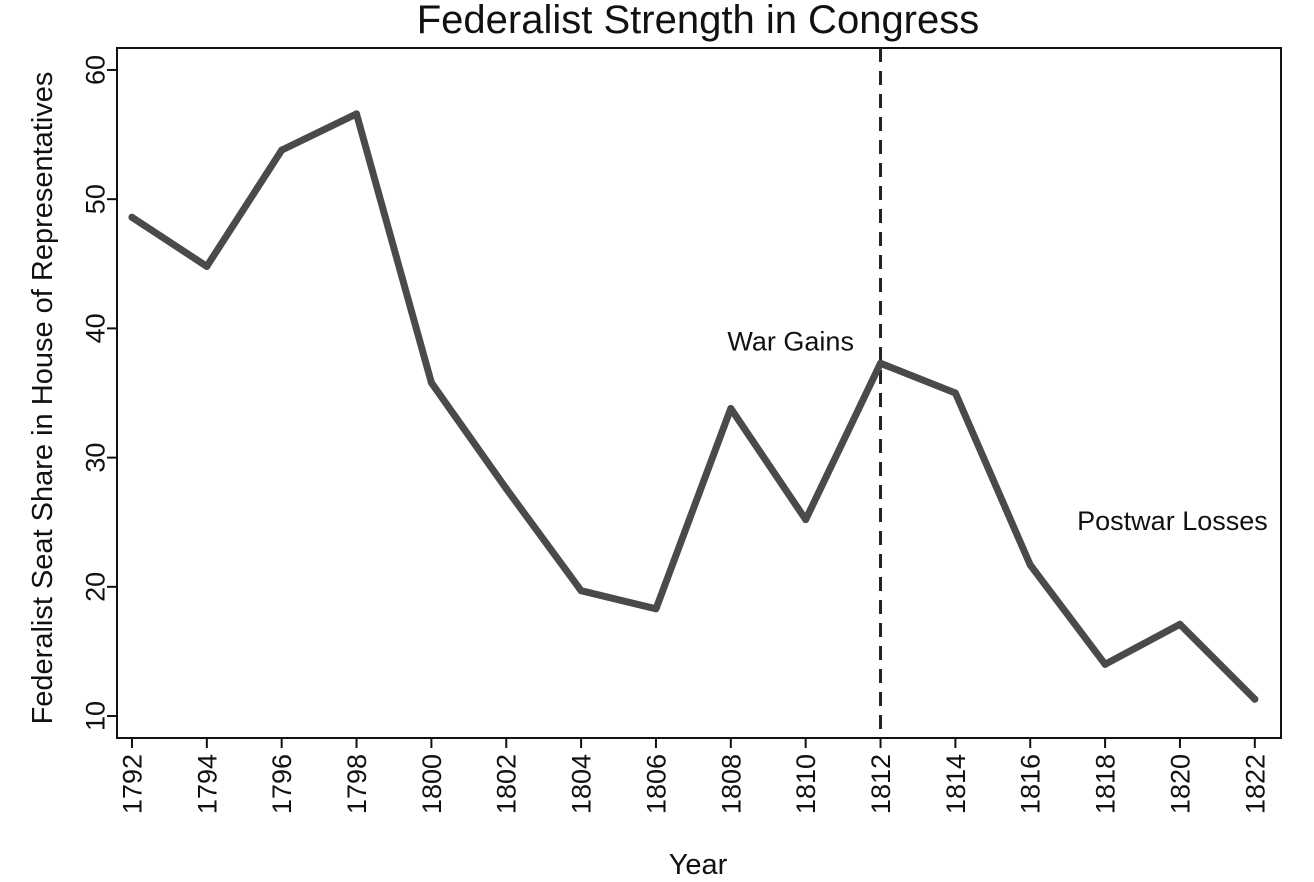 This screenshot has height=882, width=1314. Describe the element at coordinates (1255, 784) in the screenshot. I see `x-tick-label: 1822` at that location.